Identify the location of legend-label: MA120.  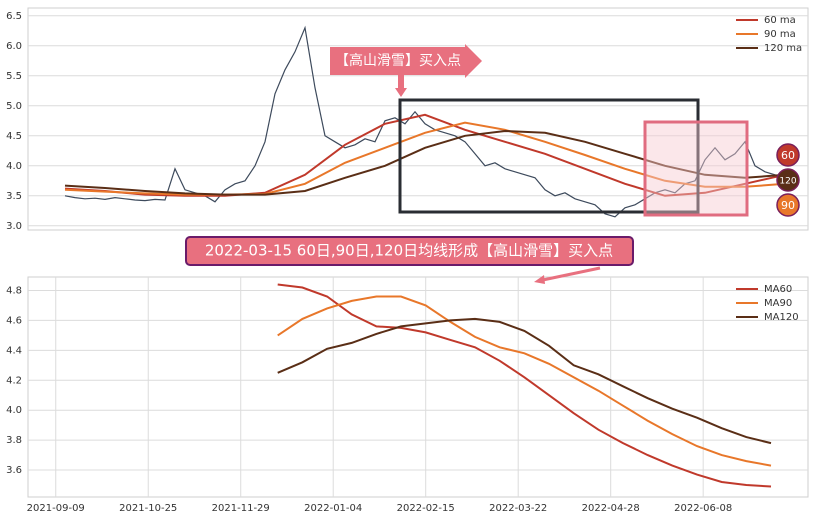
(781, 317).